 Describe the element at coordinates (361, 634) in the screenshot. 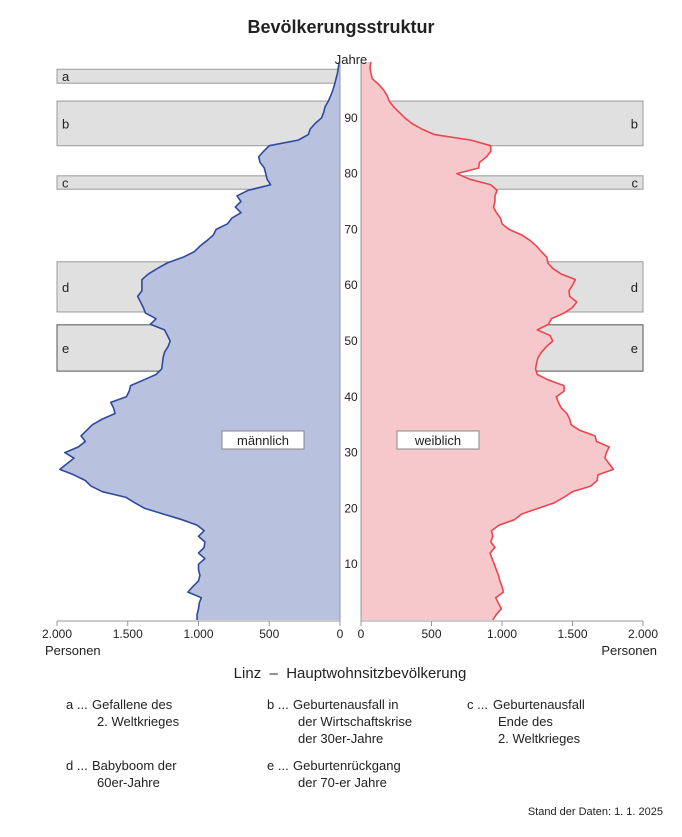

I see `x-tick-label-right: 0` at that location.